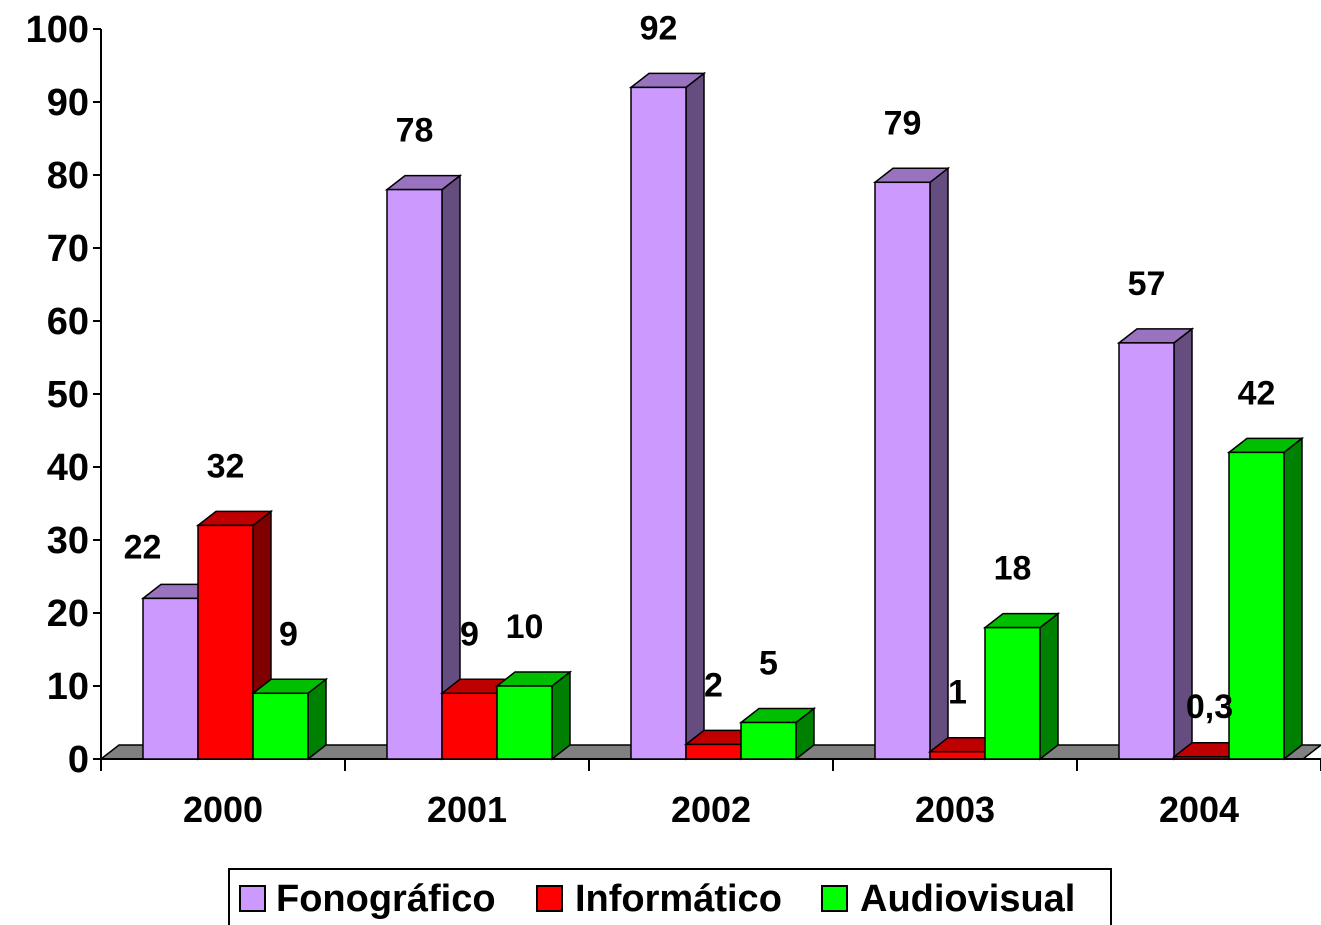  Describe the element at coordinates (467, 809) in the screenshot. I see `x-category-label: 2001` at that location.